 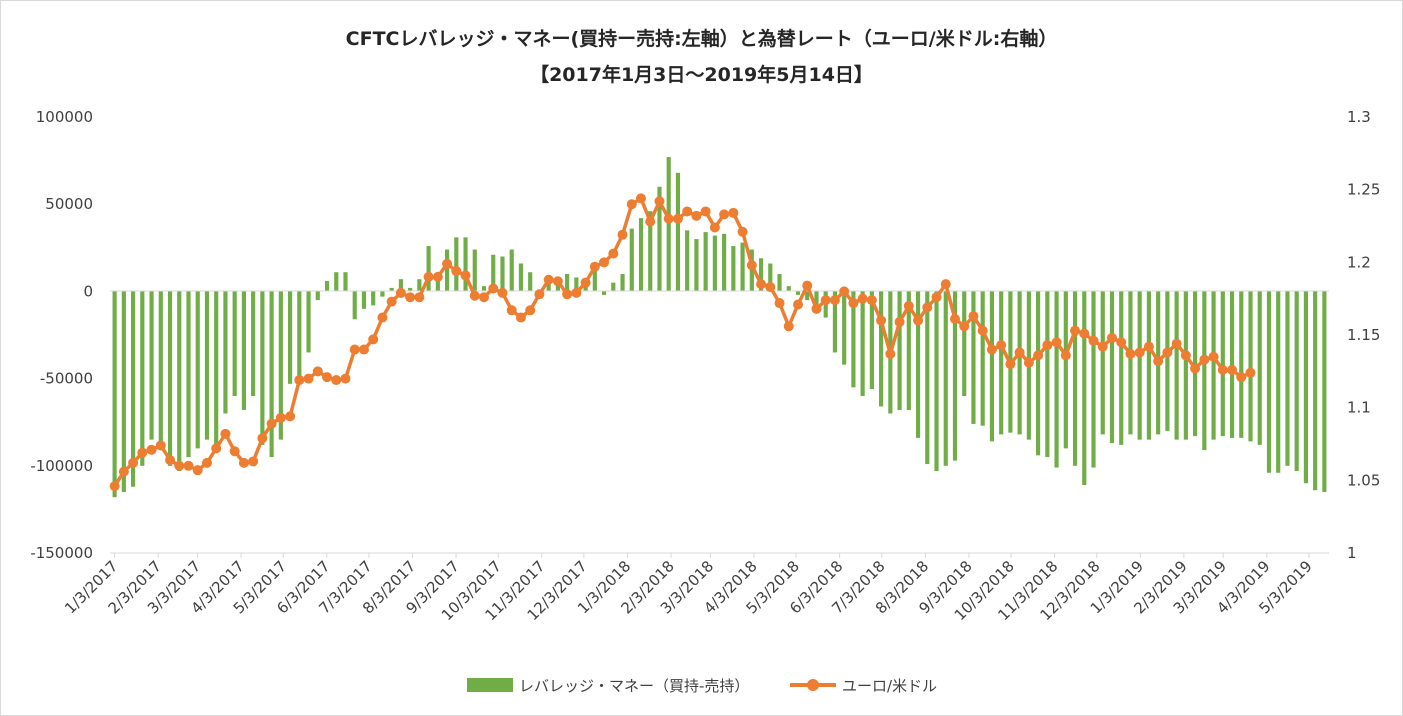 What do you see at coordinates (88, 291) in the screenshot?
I see `y-left-tick-label: 0` at bounding box center [88, 291].